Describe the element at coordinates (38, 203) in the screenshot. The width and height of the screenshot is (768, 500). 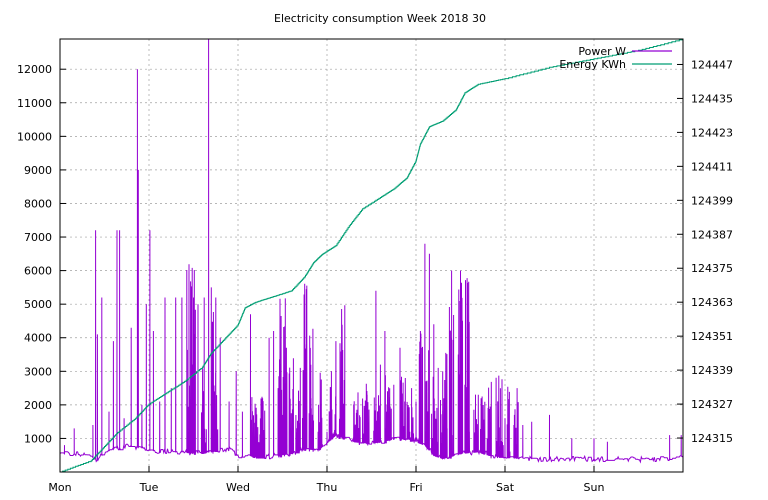
I see `y-tick-label-7: 8000` at that location.